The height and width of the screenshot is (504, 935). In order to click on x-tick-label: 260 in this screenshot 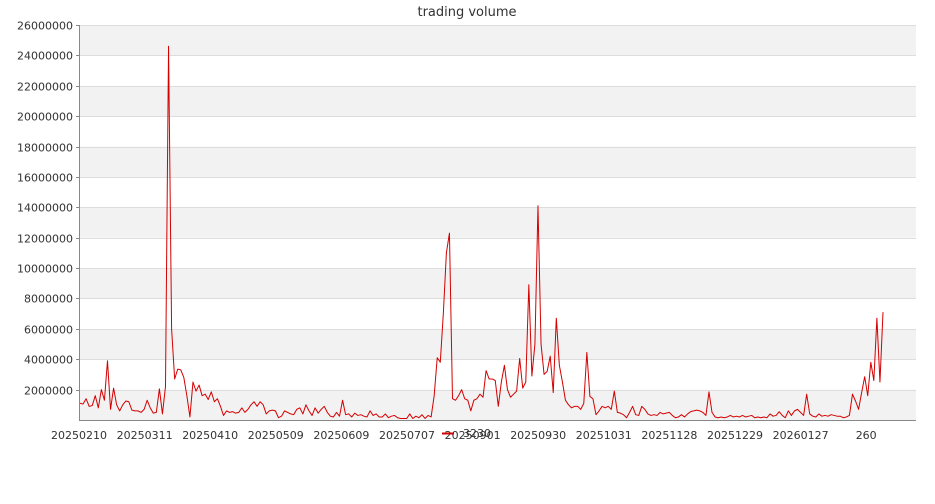, I will do `click(866, 435)`.